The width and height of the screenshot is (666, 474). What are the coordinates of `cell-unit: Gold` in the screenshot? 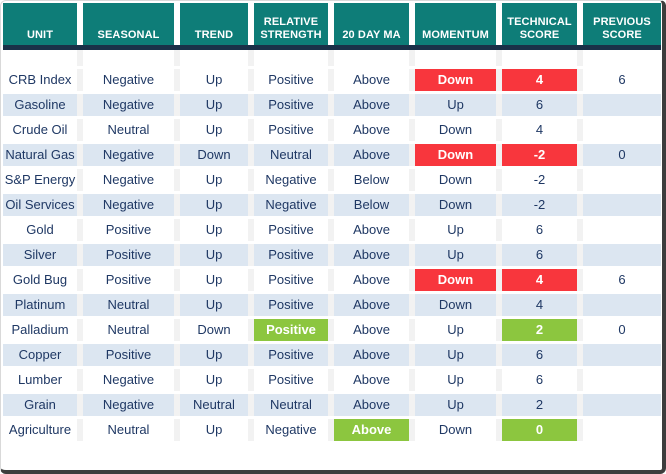 It's located at (40, 230).